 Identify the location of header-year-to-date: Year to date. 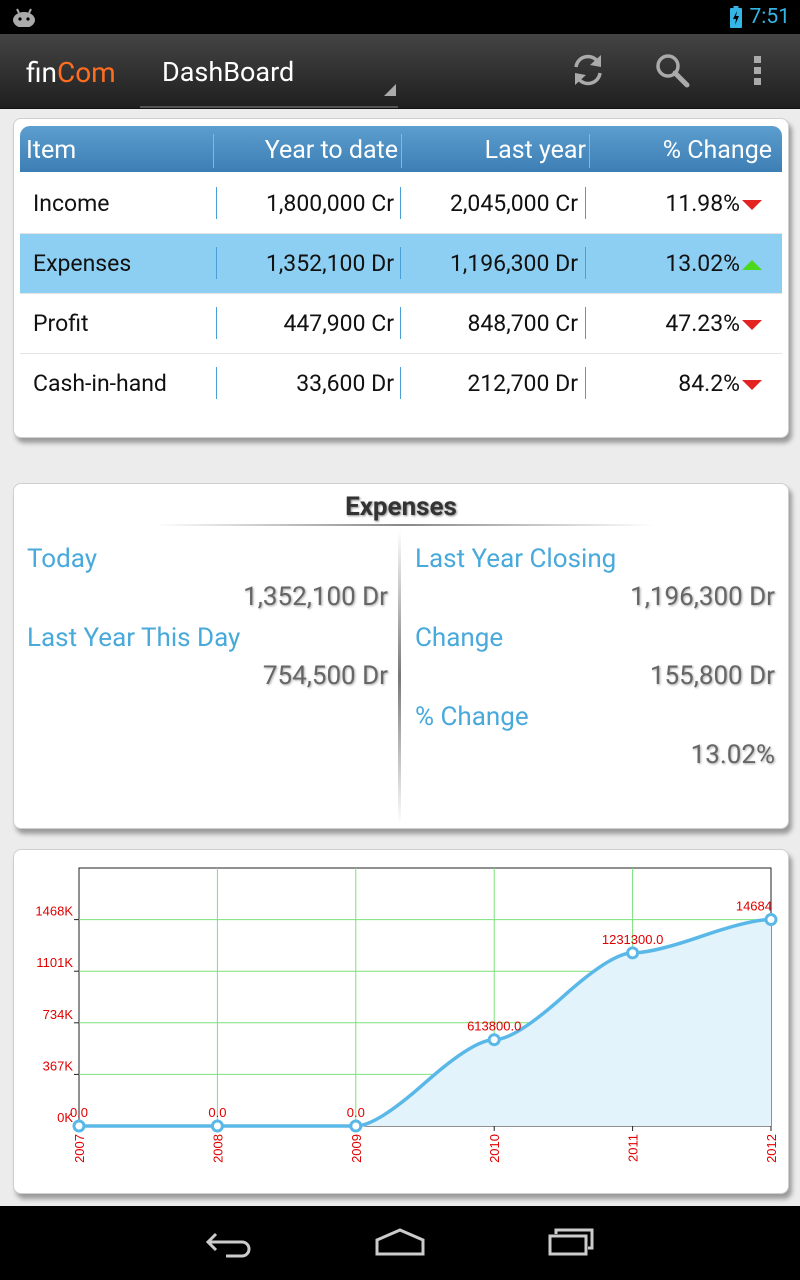
(331, 150).